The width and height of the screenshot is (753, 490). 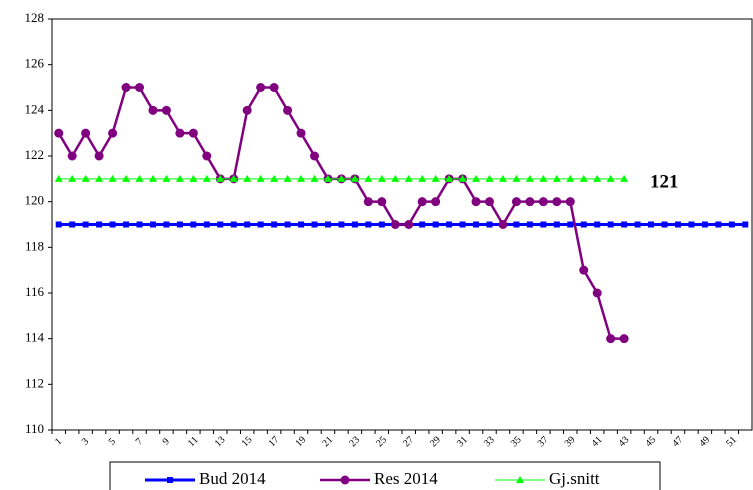 What do you see at coordinates (300, 441) in the screenshot?
I see `x-tick-label: 19` at bounding box center [300, 441].